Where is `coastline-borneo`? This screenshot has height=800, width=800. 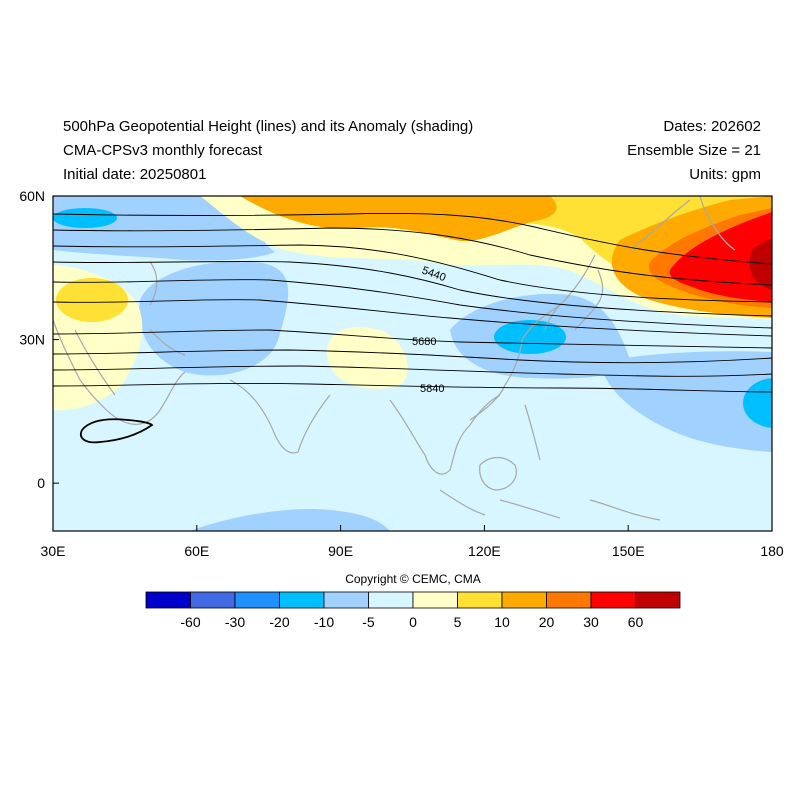
coastline-borneo is located at coordinates (498, 473).